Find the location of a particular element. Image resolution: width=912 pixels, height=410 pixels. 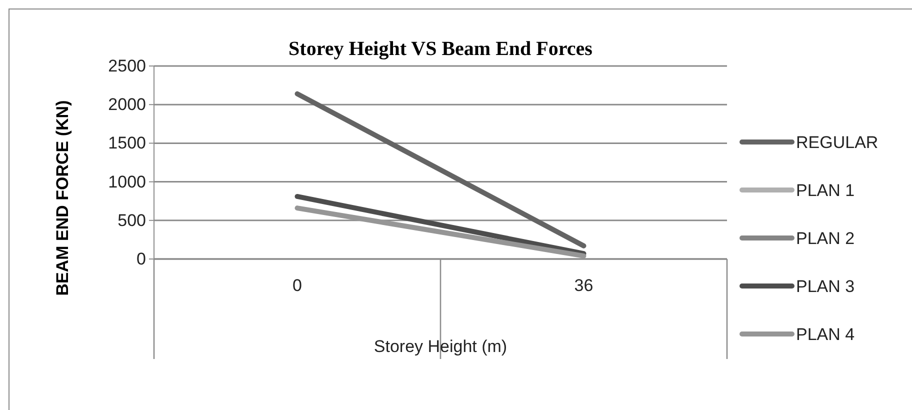

legend-label: PLAN 3 is located at coordinates (825, 286).